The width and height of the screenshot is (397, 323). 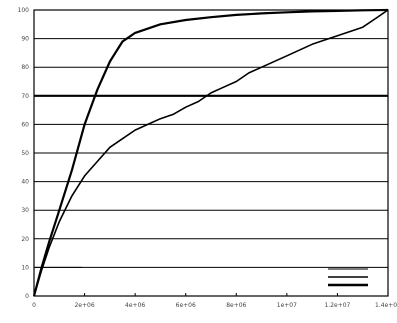 What do you see at coordinates (34, 305) in the screenshot?
I see `x-tick-label: 0` at bounding box center [34, 305].